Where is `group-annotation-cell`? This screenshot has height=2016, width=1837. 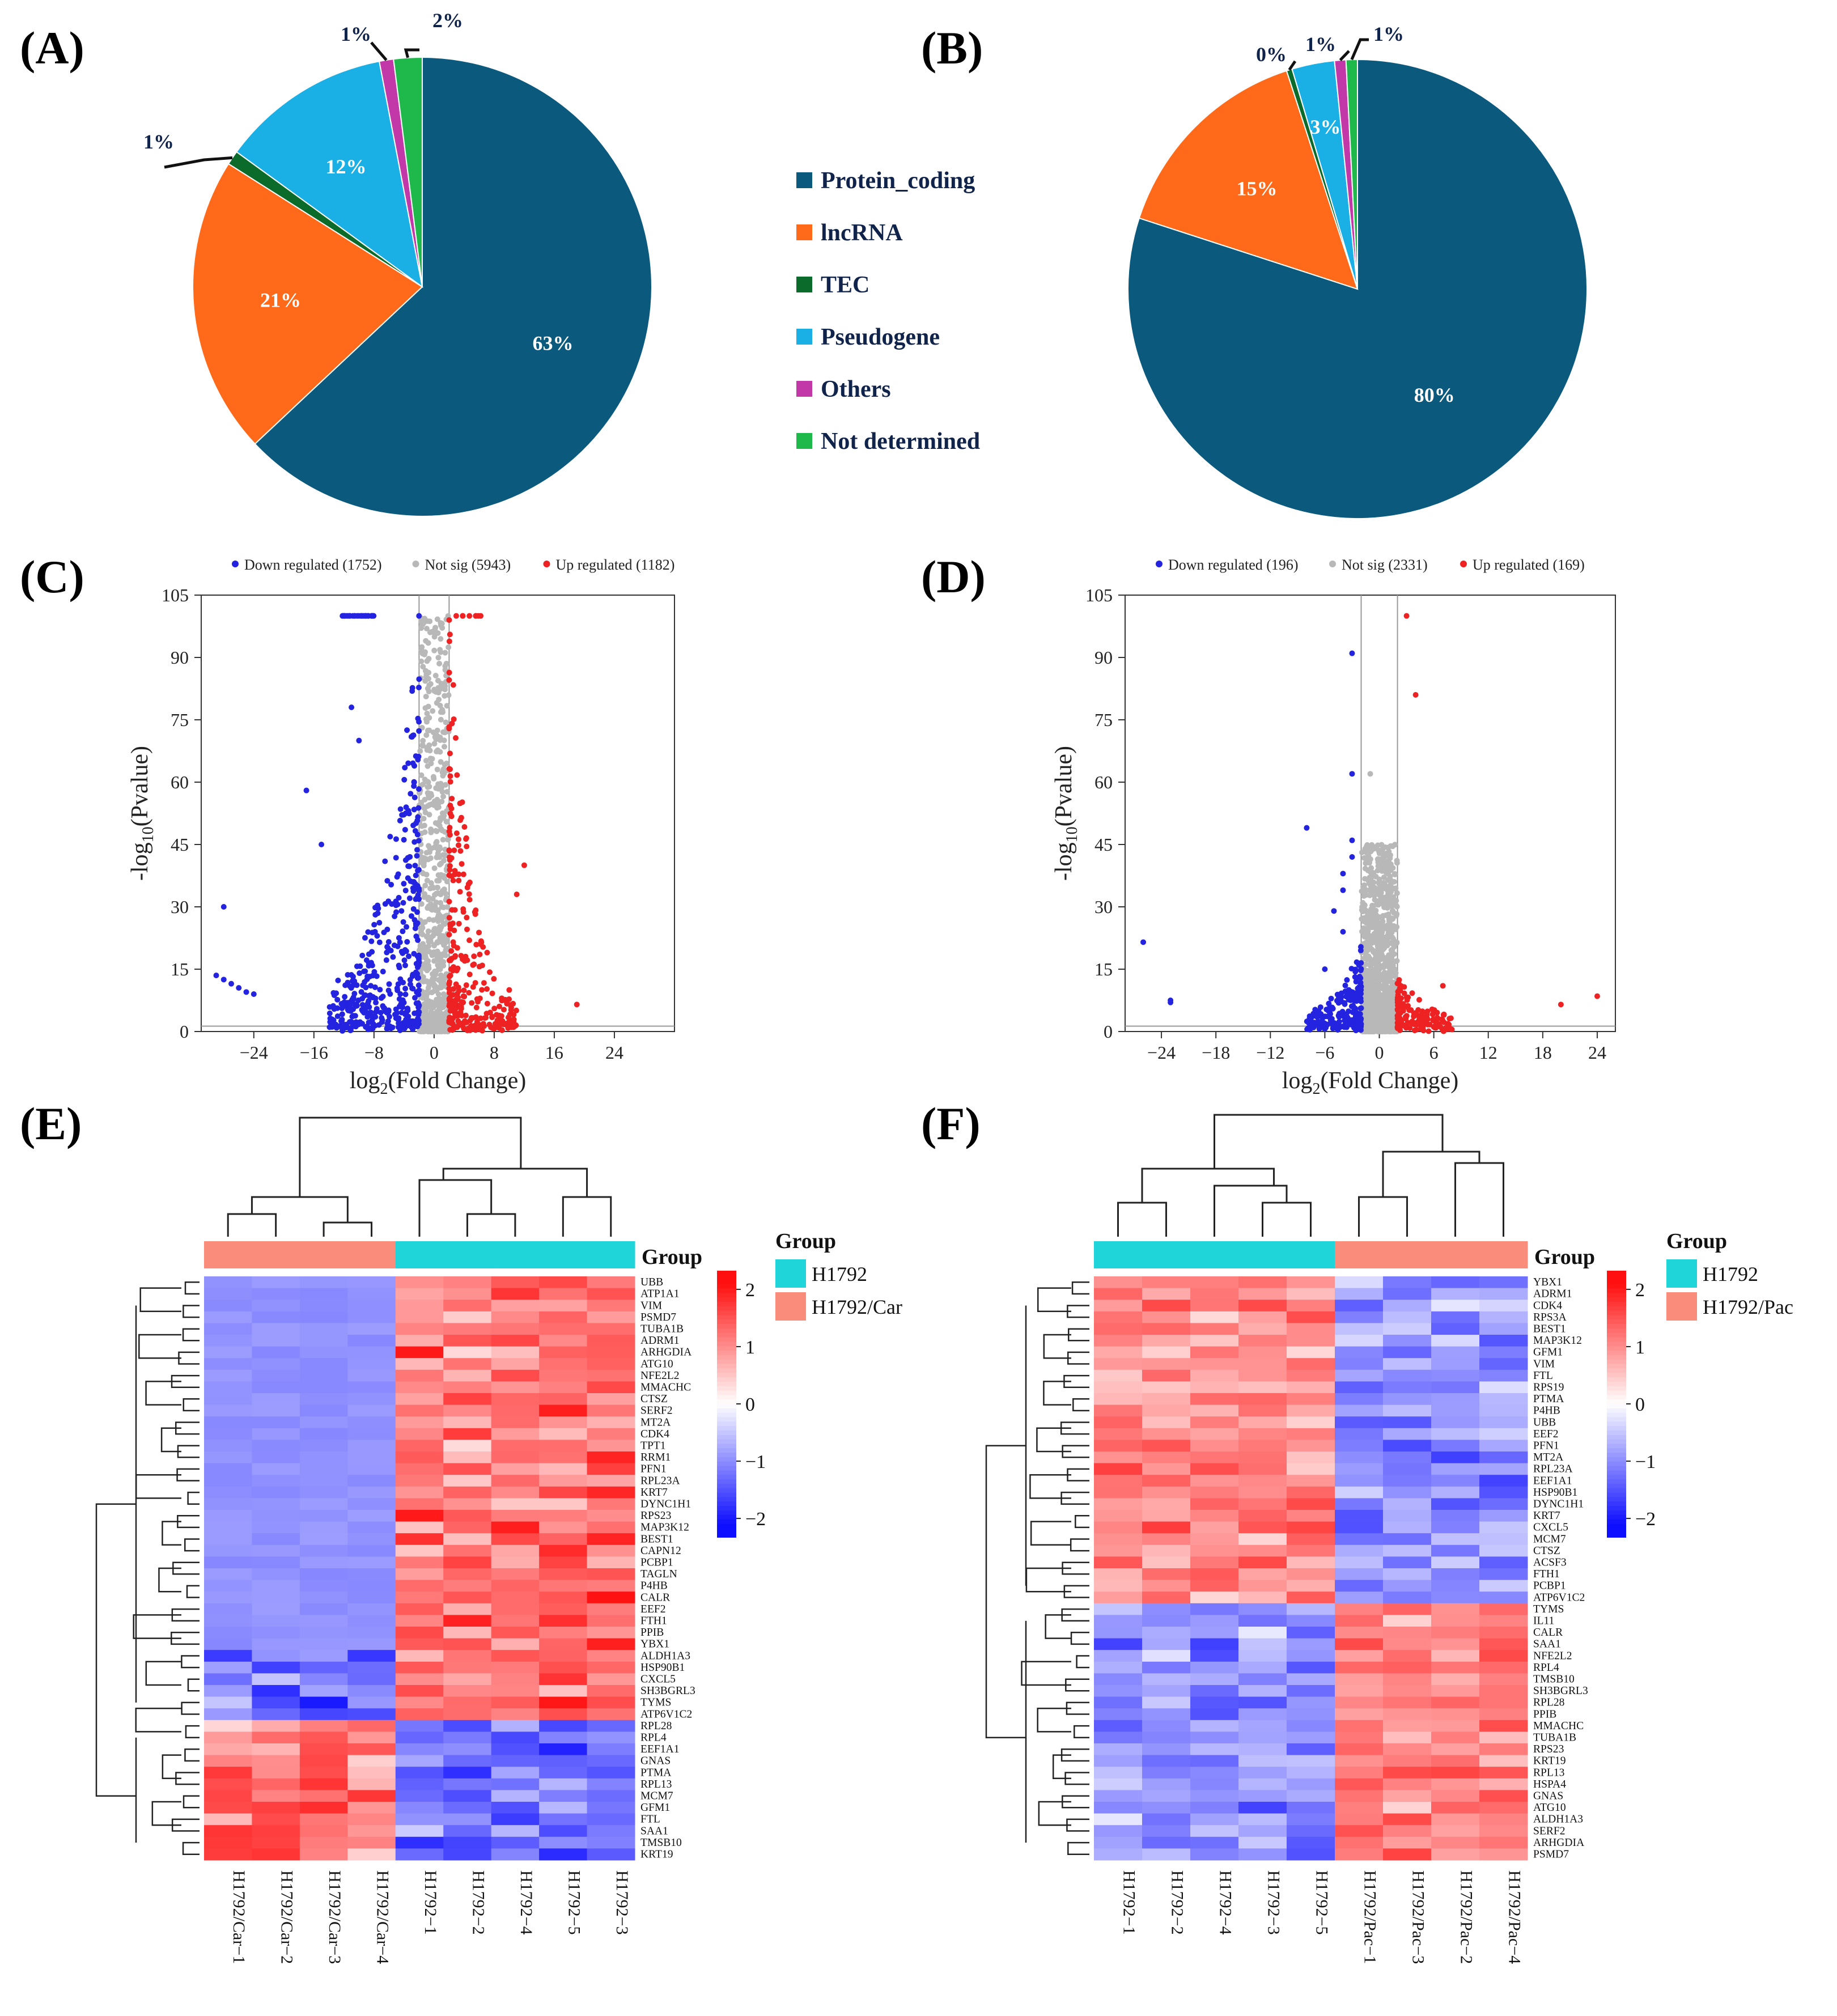
group-annotation-cell is located at coordinates (1262, 1254).